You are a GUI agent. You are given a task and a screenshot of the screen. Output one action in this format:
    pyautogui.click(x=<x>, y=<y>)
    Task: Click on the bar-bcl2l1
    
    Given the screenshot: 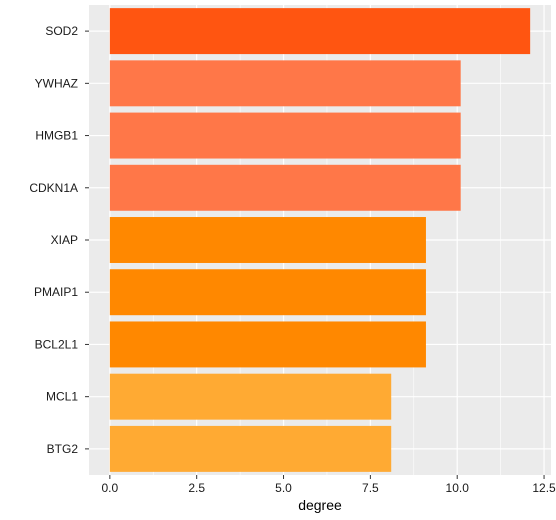 What is the action you would take?
    pyautogui.click(x=268, y=344)
    